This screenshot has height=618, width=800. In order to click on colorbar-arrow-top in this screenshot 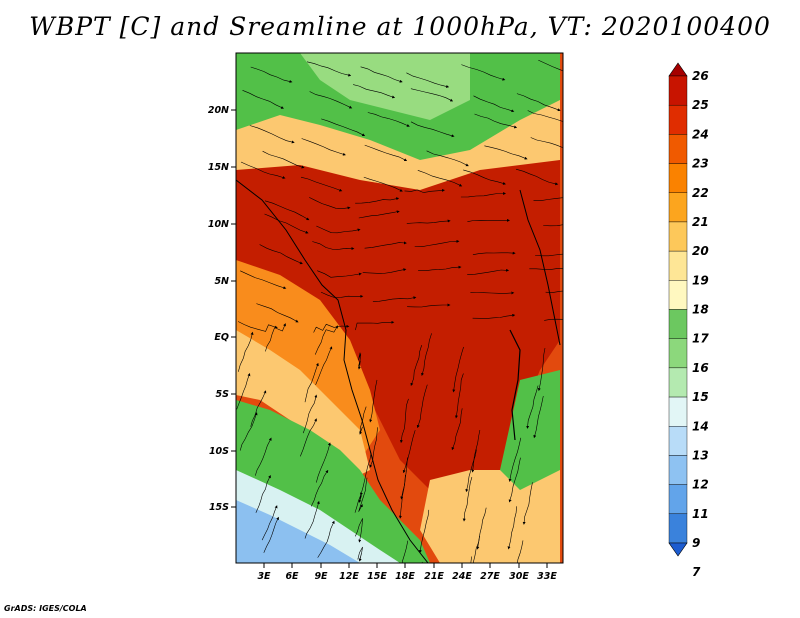, I will do `click(678, 69)`.